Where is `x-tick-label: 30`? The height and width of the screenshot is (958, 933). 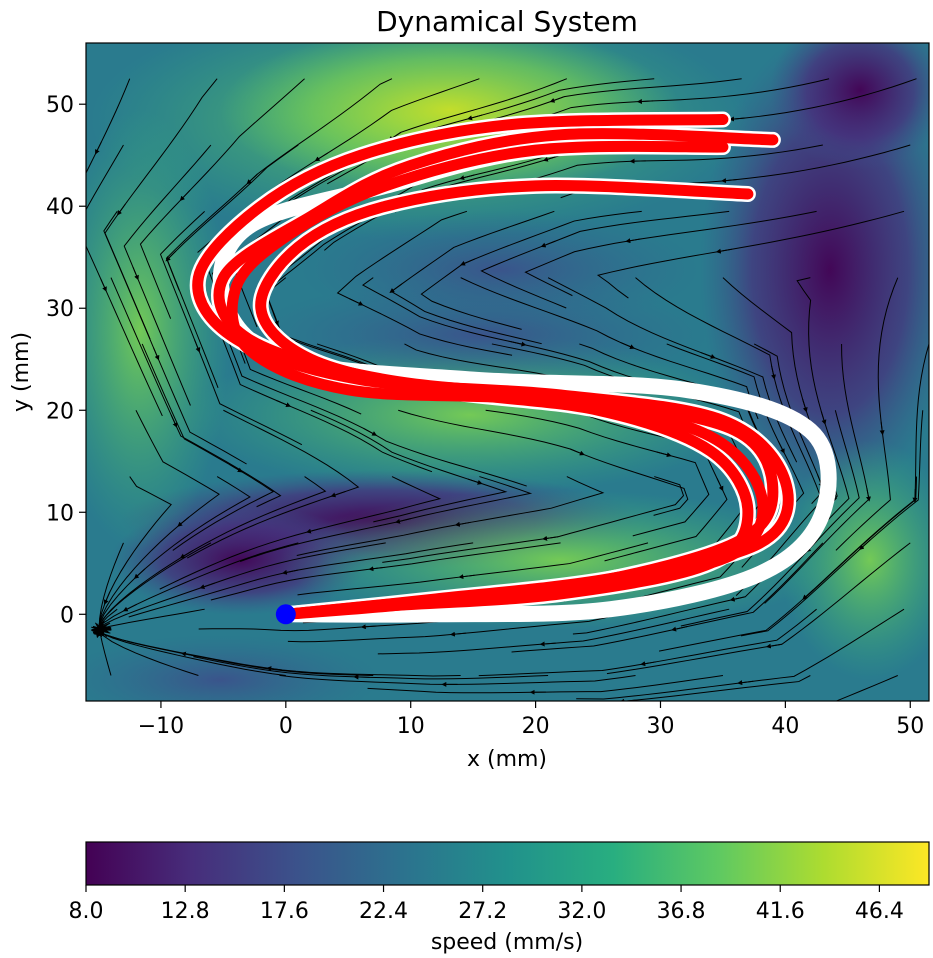 x-tick-label: 30 is located at coordinates (660, 726).